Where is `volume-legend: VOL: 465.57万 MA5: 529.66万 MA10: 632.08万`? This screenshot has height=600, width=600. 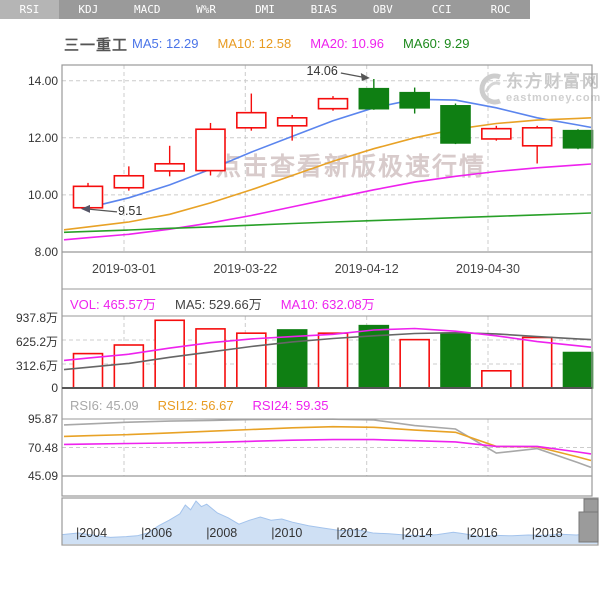 volume-legend: VOL: 465.57万 MA5: 529.66万 MA10: 632.08万 is located at coordinates (222, 303).